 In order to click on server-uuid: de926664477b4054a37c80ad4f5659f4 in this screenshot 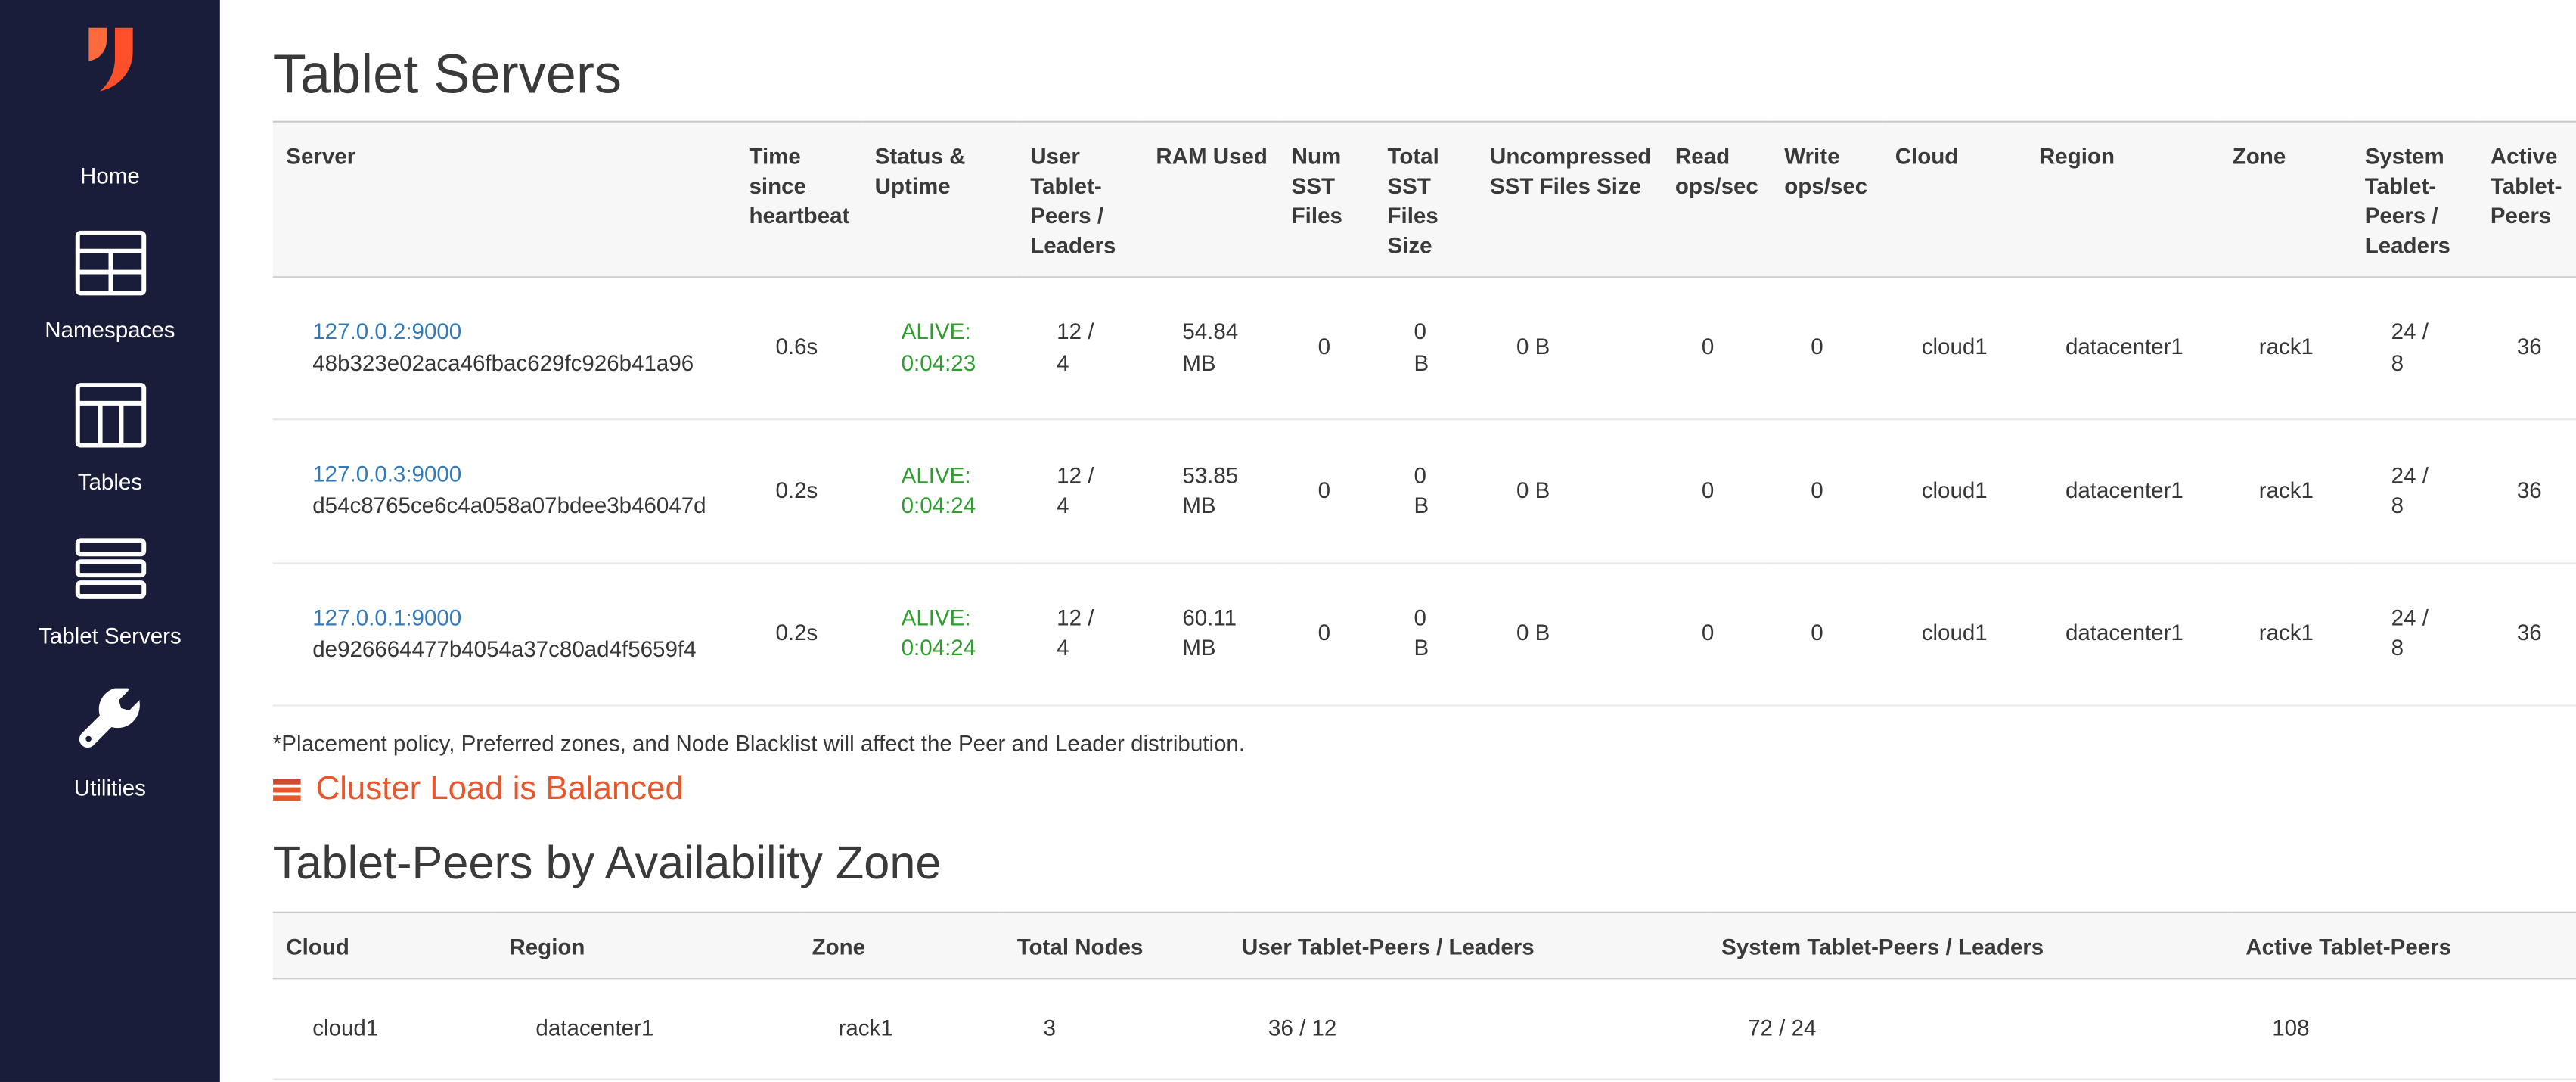, I will do `click(504, 649)`.